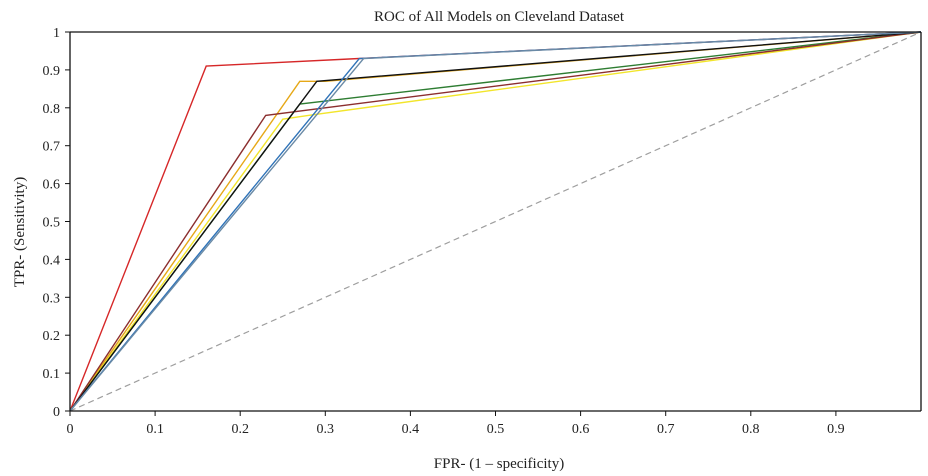 Image resolution: width=928 pixels, height=476 pixels. I want to click on y-tick-label: 0.6, so click(52, 185).